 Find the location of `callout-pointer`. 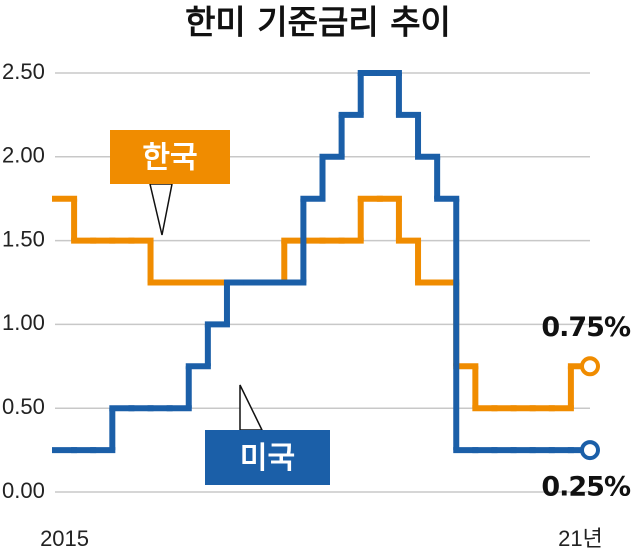

callout-pointer is located at coordinates (161, 209).